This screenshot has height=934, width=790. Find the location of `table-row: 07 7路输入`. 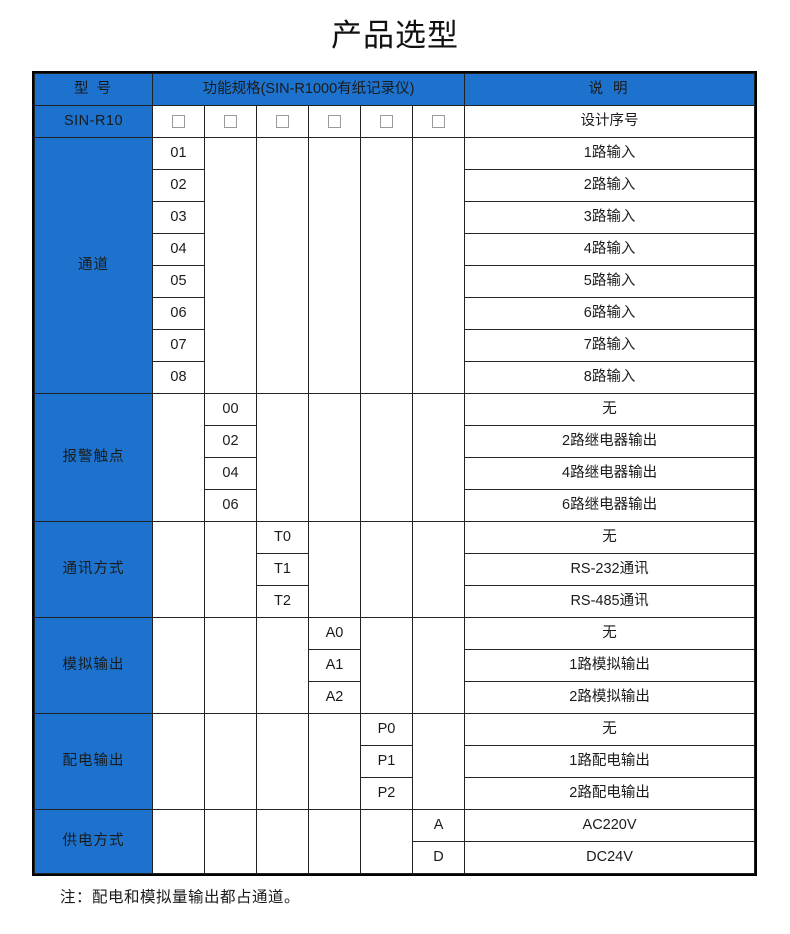

table-row: 07 7路输入 is located at coordinates (395, 346).